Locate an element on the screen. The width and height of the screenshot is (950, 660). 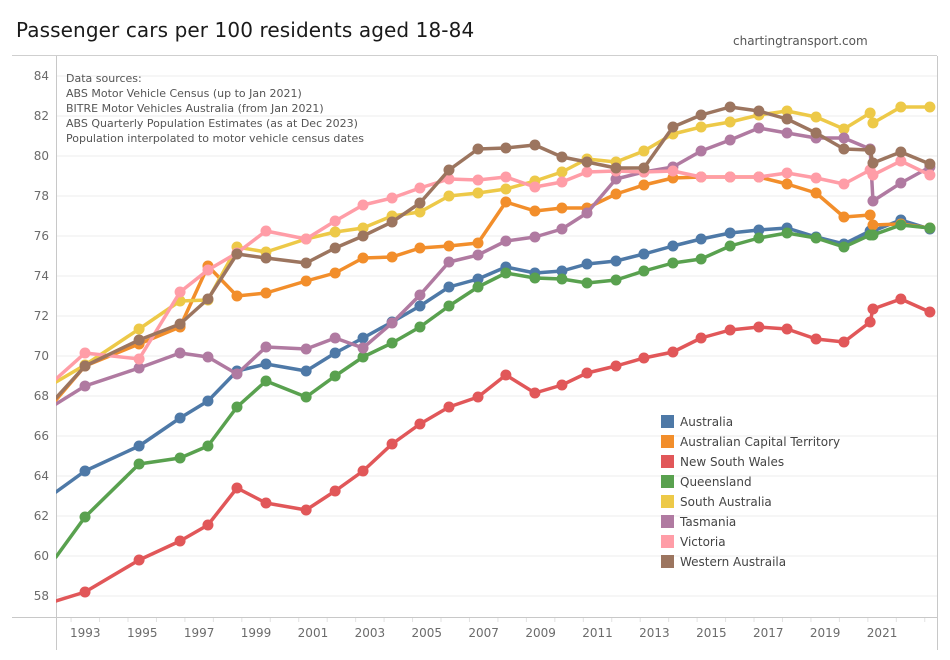
legend-item: Victoria is located at coordinates (693, 542).